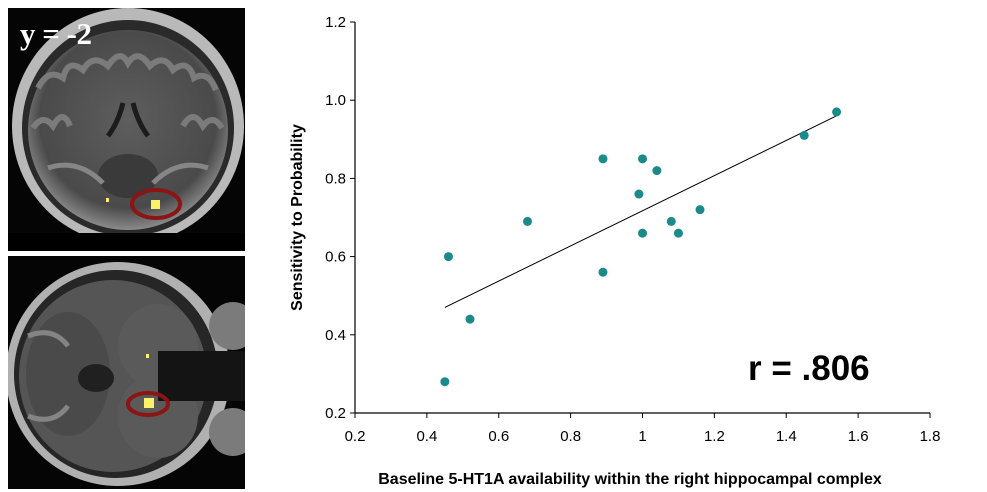 This screenshot has width=987, height=492. Describe the element at coordinates (335, 413) in the screenshot. I see `y-tick-label: 0.2` at that location.